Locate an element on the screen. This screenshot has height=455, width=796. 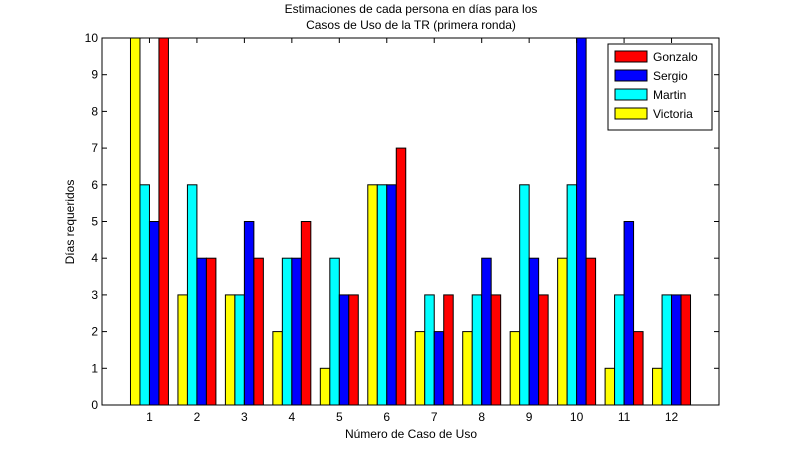
x-tick-label: 5 is located at coordinates (339, 417).